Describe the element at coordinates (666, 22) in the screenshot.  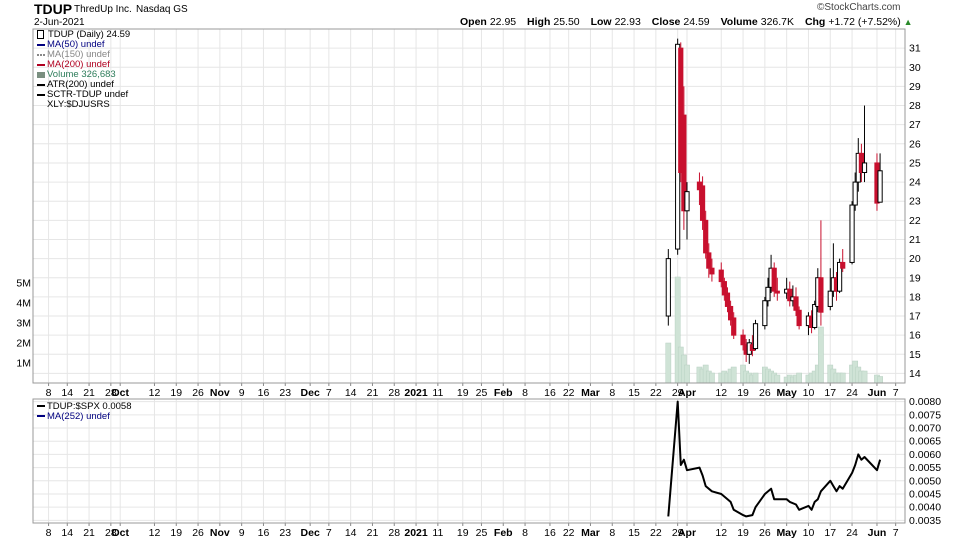
I see `close-label: Close` at that location.